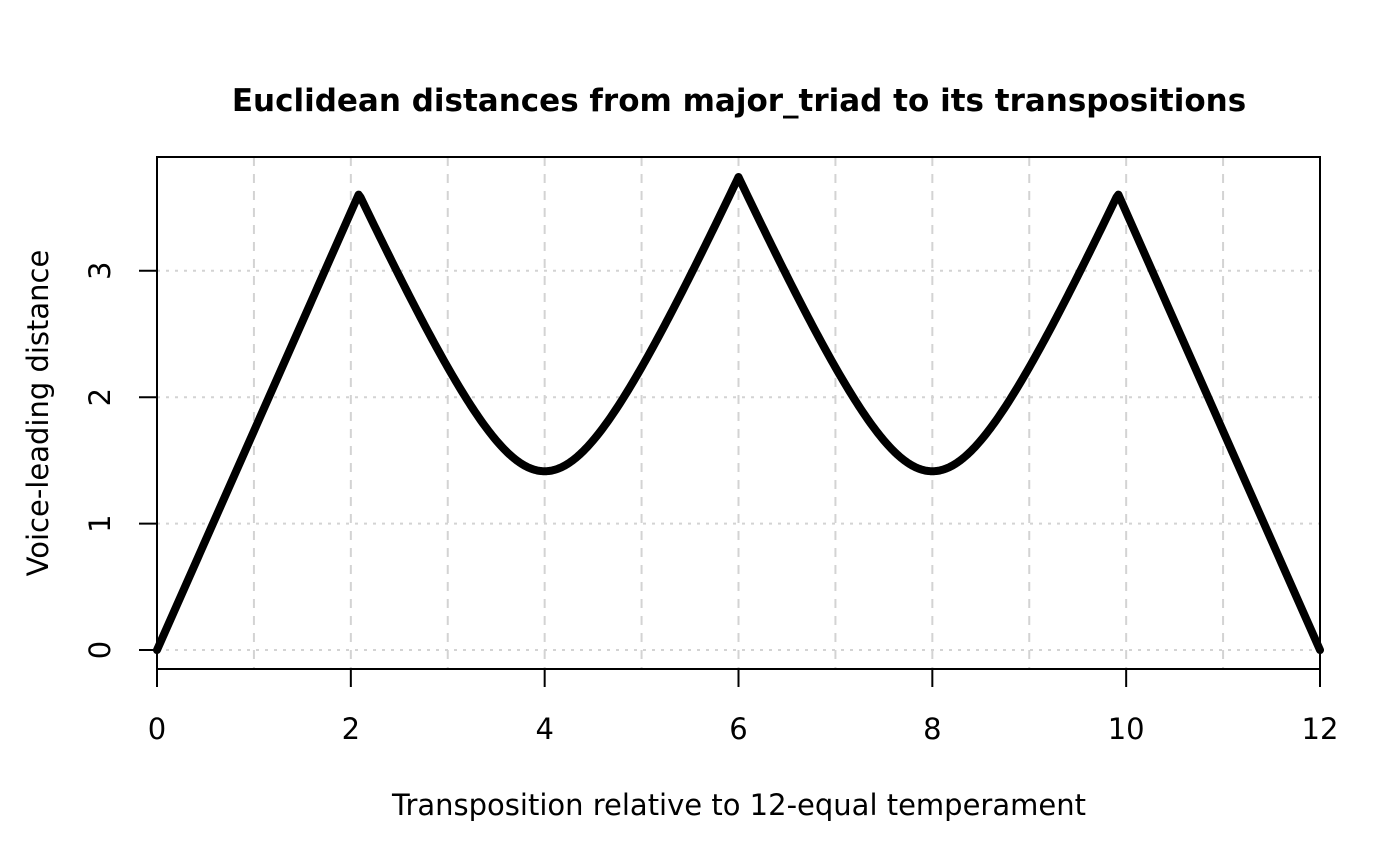  Describe the element at coordinates (544, 729) in the screenshot. I see `x-tick-label: 4` at that location.